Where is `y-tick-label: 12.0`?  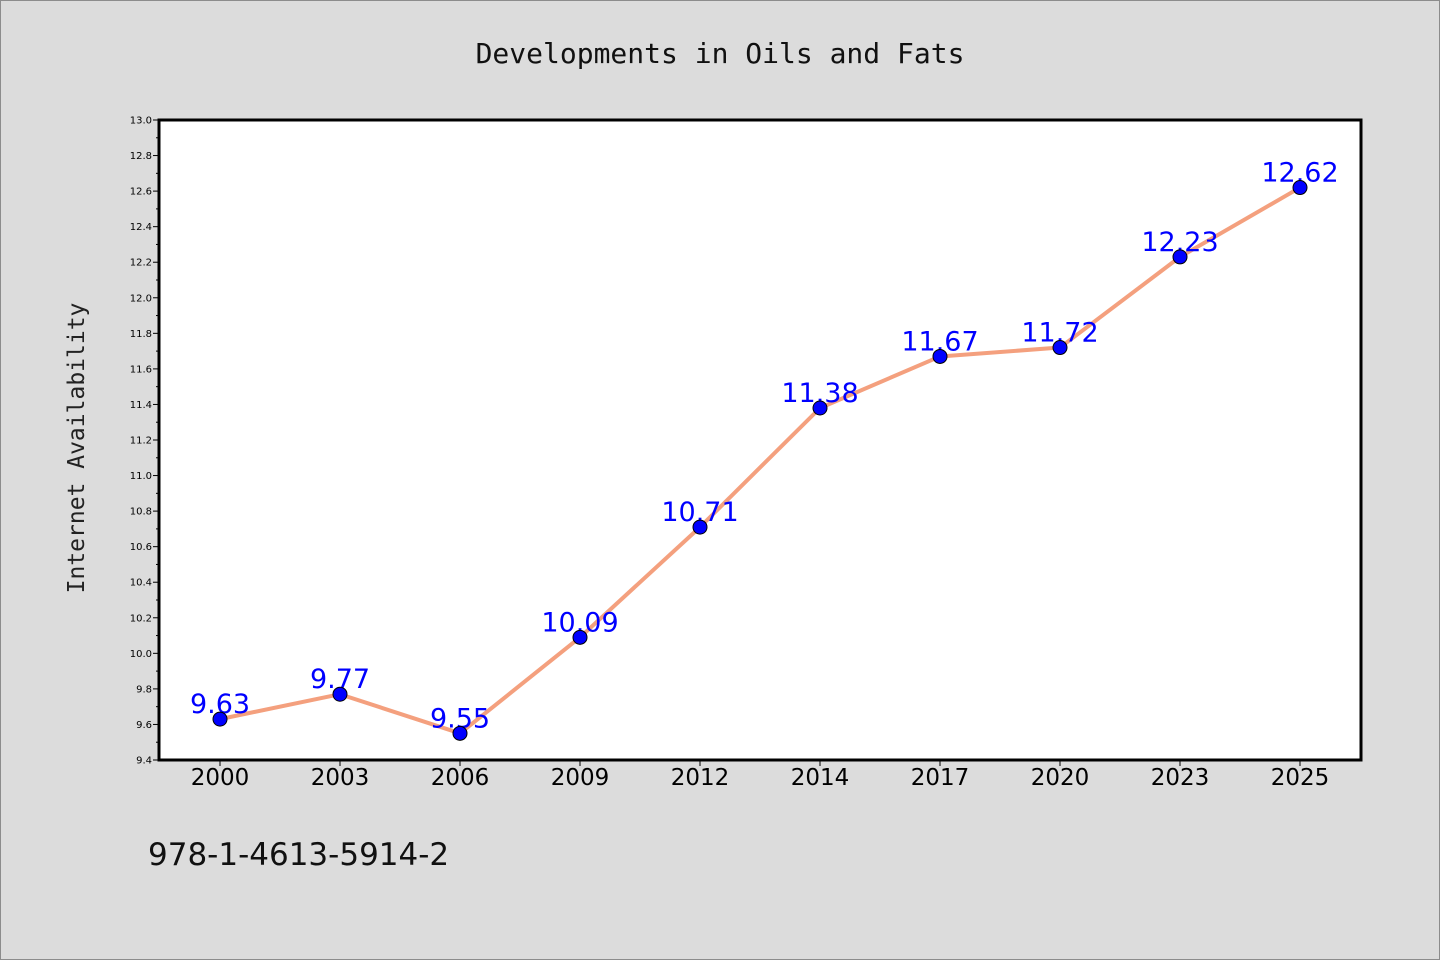 y-tick-label: 12.0 is located at coordinates (141, 298).